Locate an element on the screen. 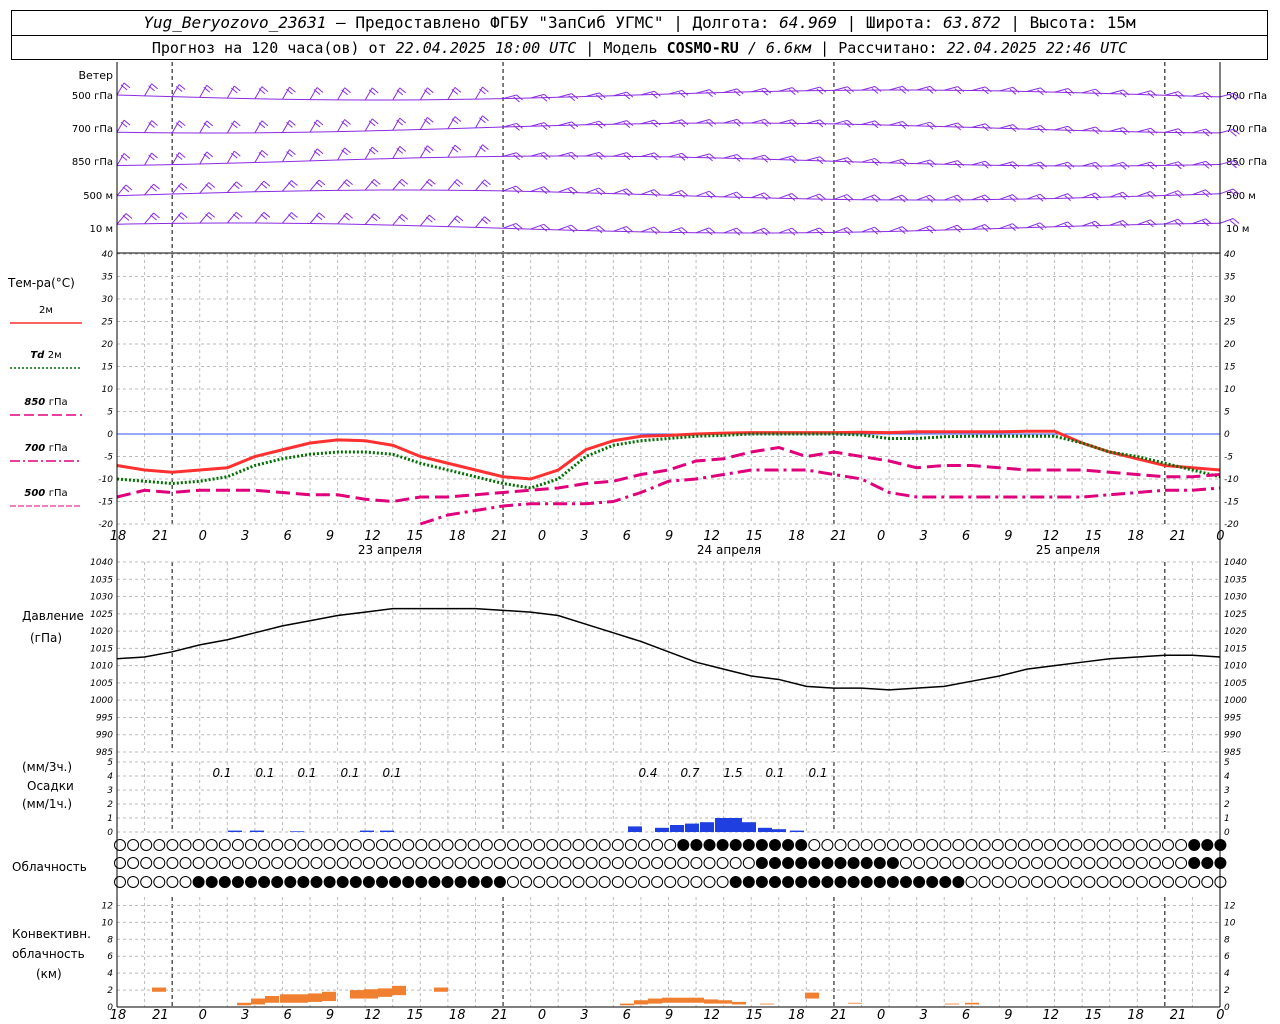 Image resolution: width=1280 pixels, height=1024 pixels. hour-tick-label: 9 is located at coordinates (1008, 536).